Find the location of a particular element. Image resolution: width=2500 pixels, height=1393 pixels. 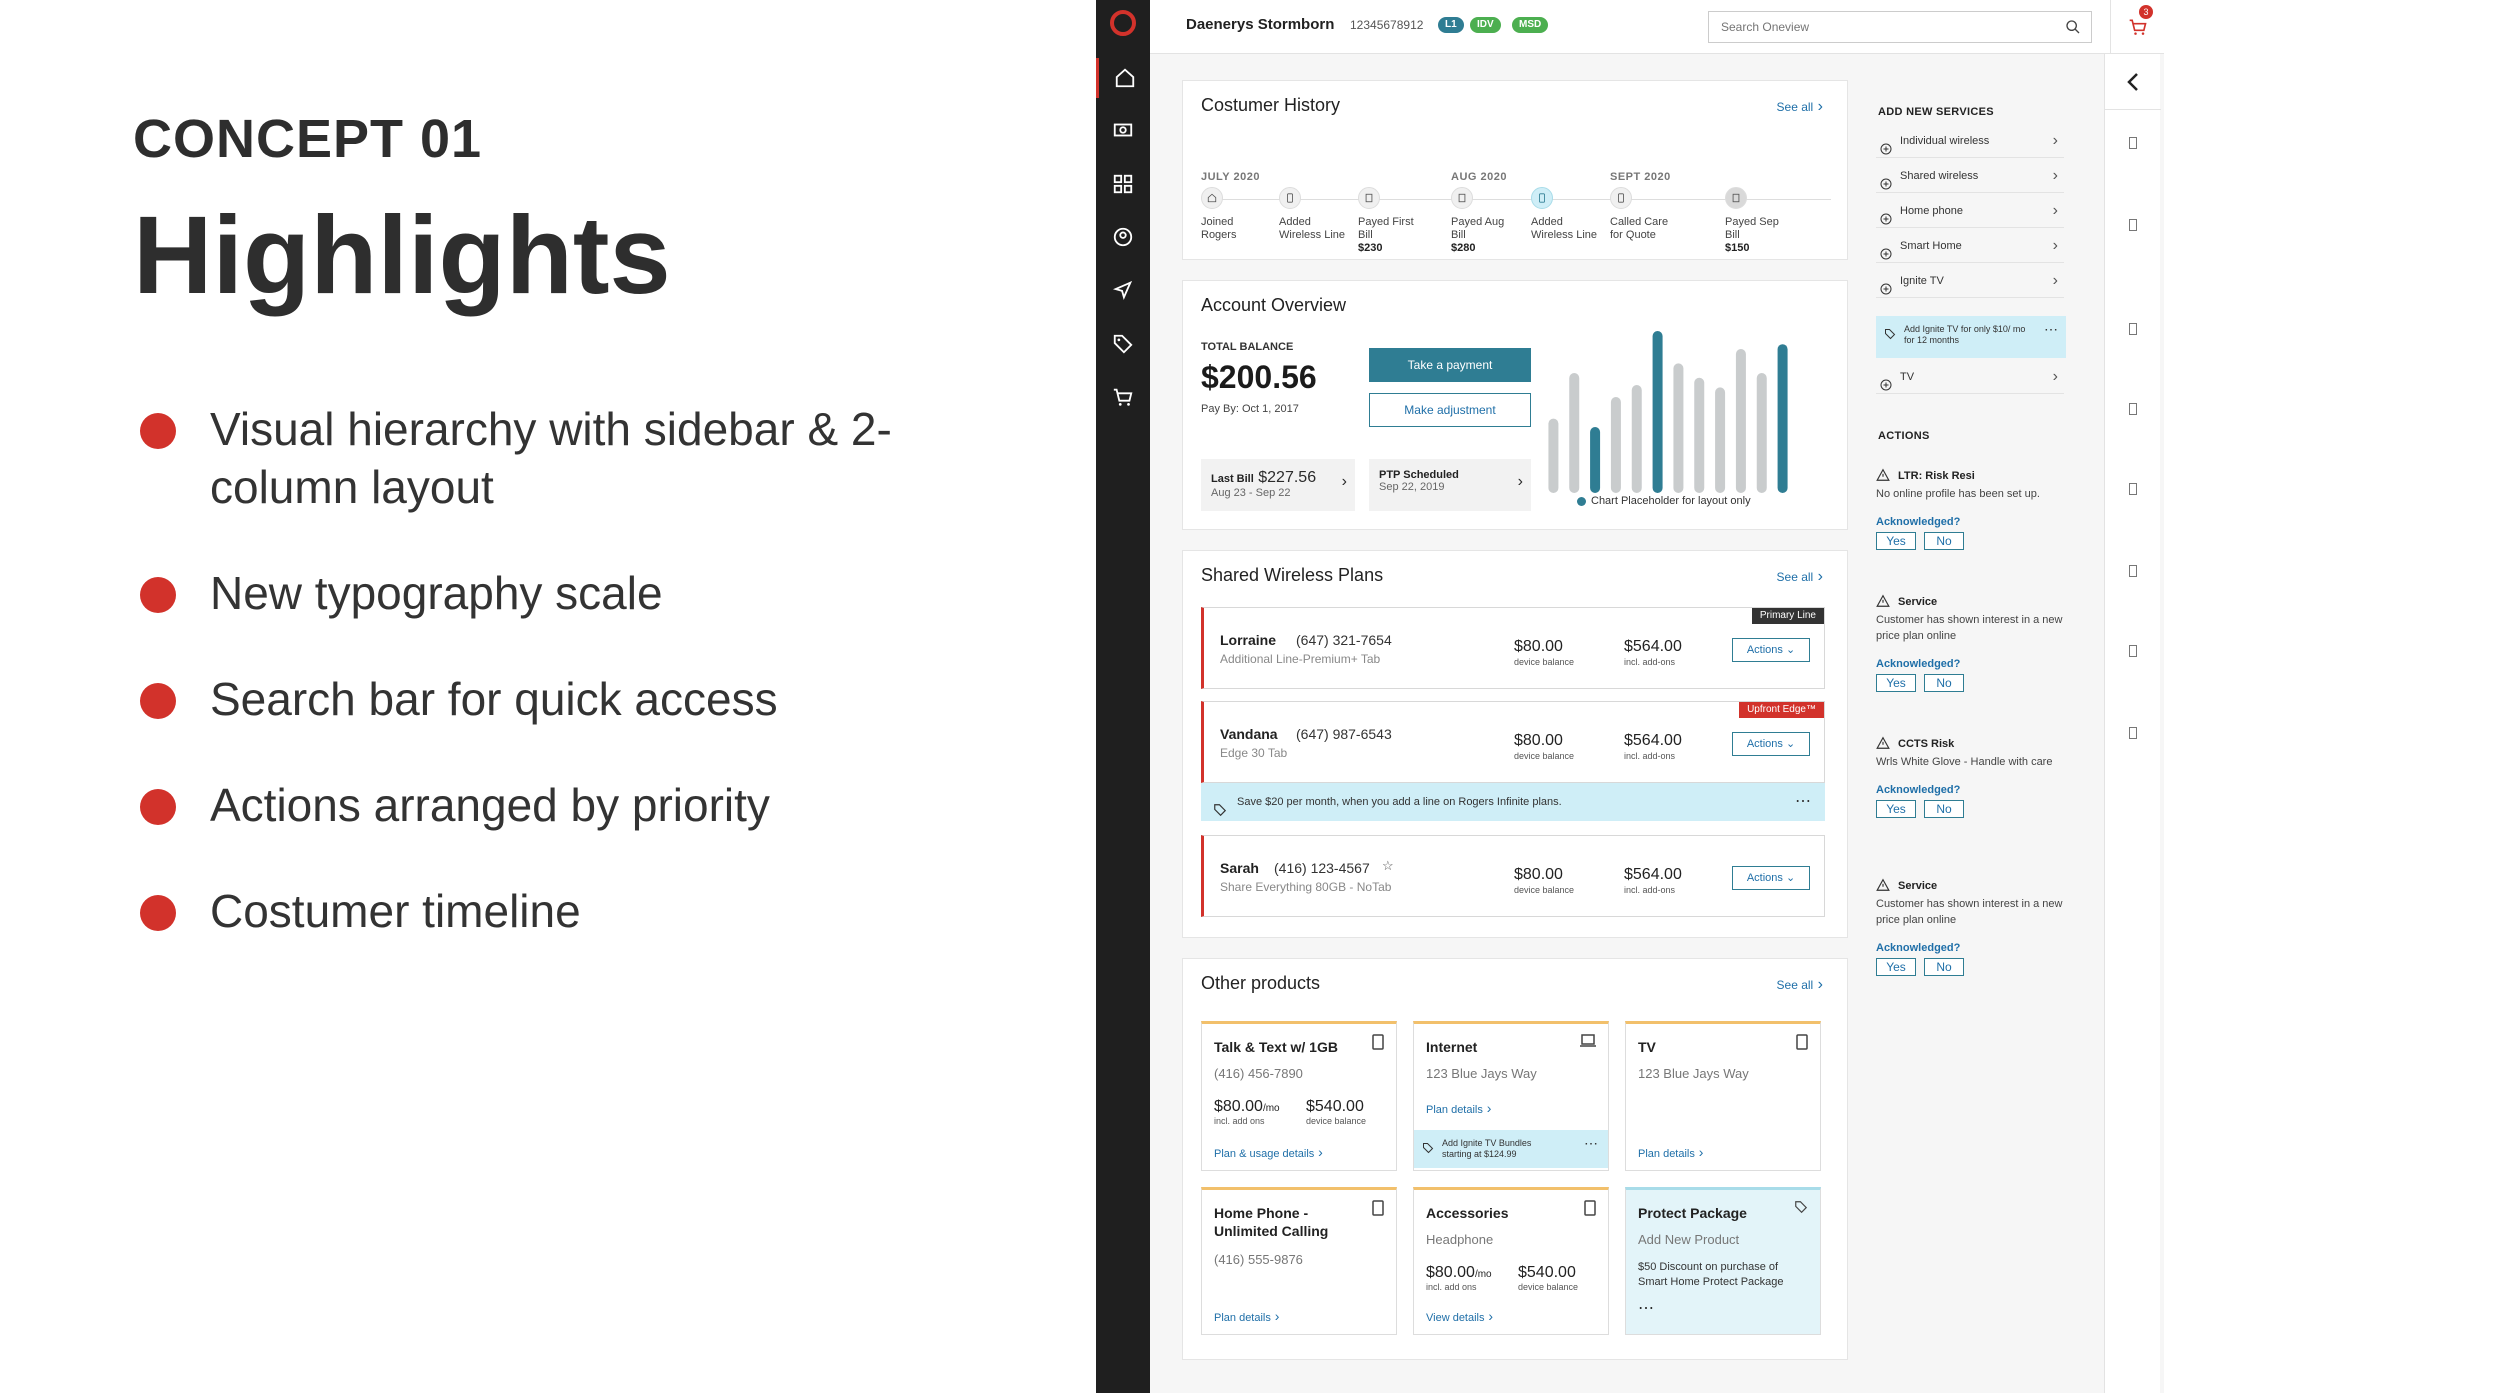

timeline-event: Called Care for Quote is located at coordinates (1645, 214).